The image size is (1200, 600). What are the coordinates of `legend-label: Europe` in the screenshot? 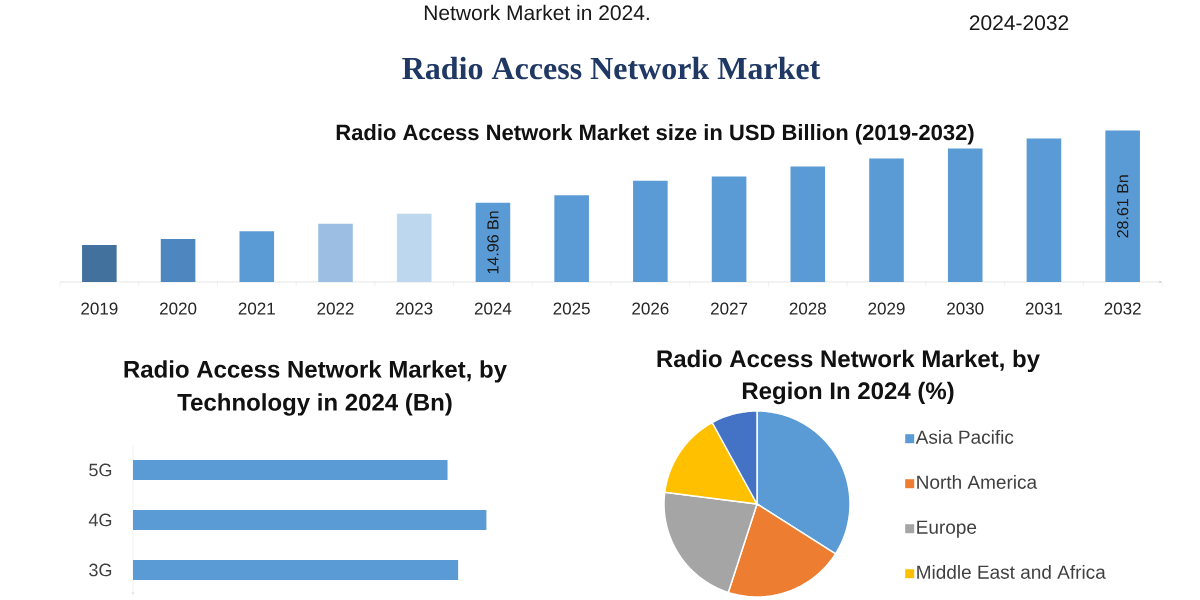 It's located at (947, 529).